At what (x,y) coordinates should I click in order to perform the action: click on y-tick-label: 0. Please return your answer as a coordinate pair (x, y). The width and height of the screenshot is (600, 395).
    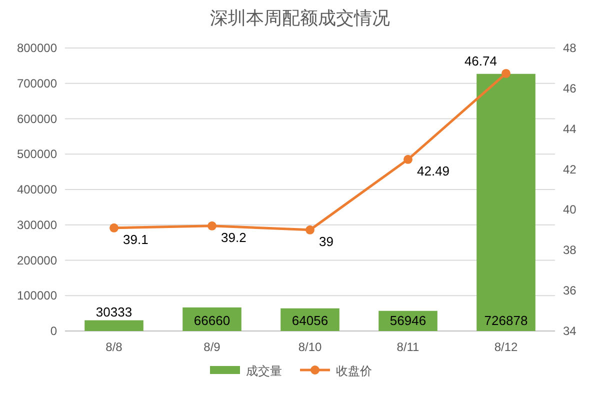
    Looking at the image, I should click on (54, 331).